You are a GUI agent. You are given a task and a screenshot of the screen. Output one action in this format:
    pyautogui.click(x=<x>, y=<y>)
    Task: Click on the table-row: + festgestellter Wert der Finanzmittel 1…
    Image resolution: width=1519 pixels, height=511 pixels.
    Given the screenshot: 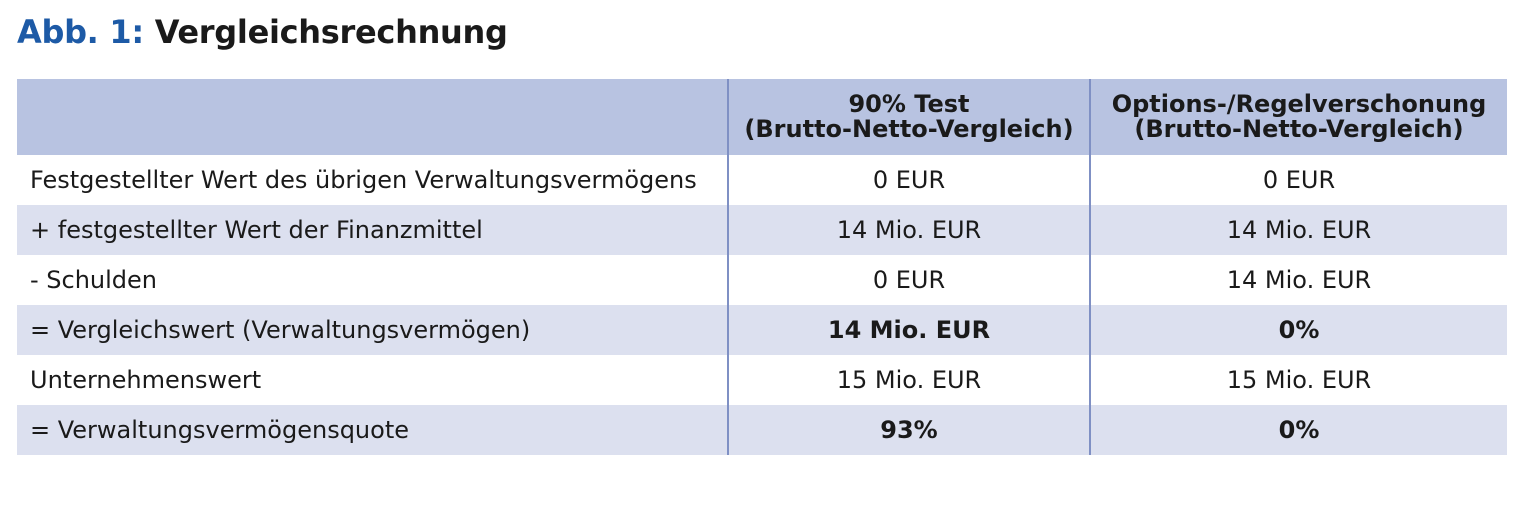 What is the action you would take?
    pyautogui.click(x=762, y=230)
    